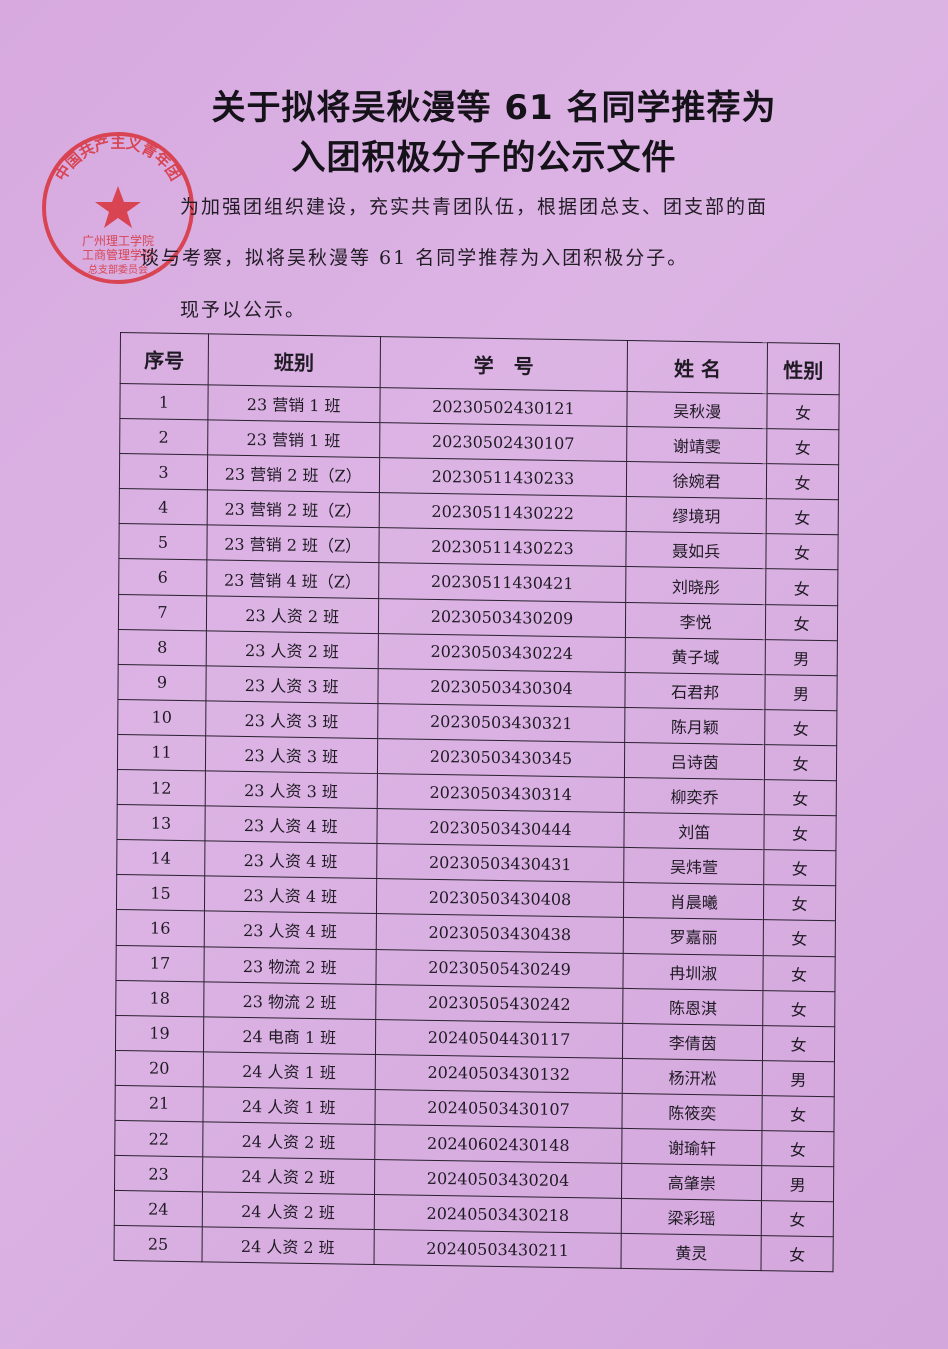  Describe the element at coordinates (502, 583) in the screenshot. I see `cell-student-id: 20230511430421` at that location.